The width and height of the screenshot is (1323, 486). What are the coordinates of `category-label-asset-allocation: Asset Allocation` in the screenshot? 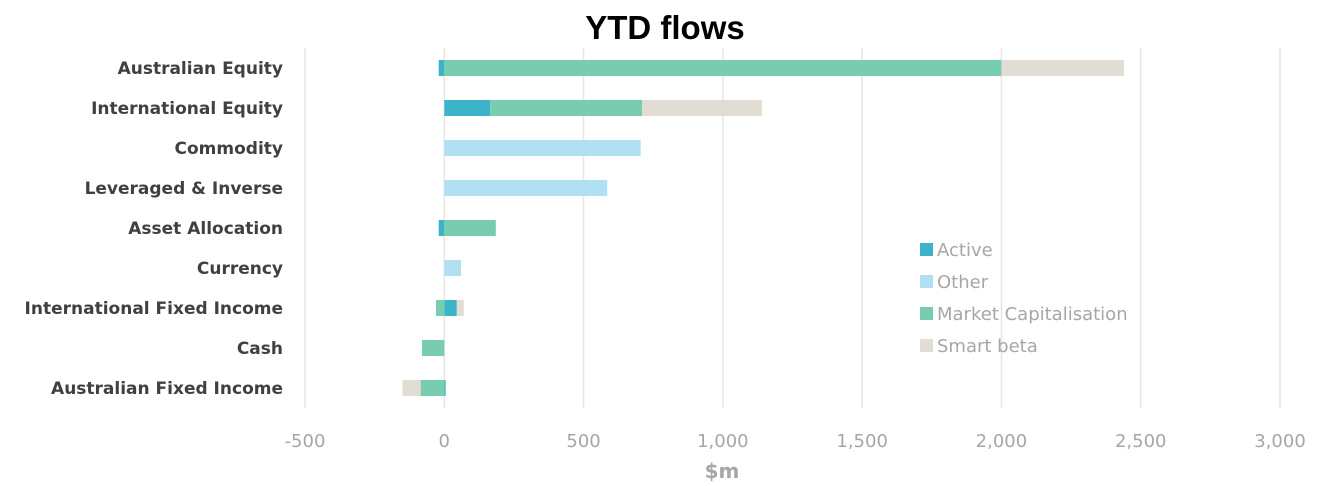 It's located at (205, 229).